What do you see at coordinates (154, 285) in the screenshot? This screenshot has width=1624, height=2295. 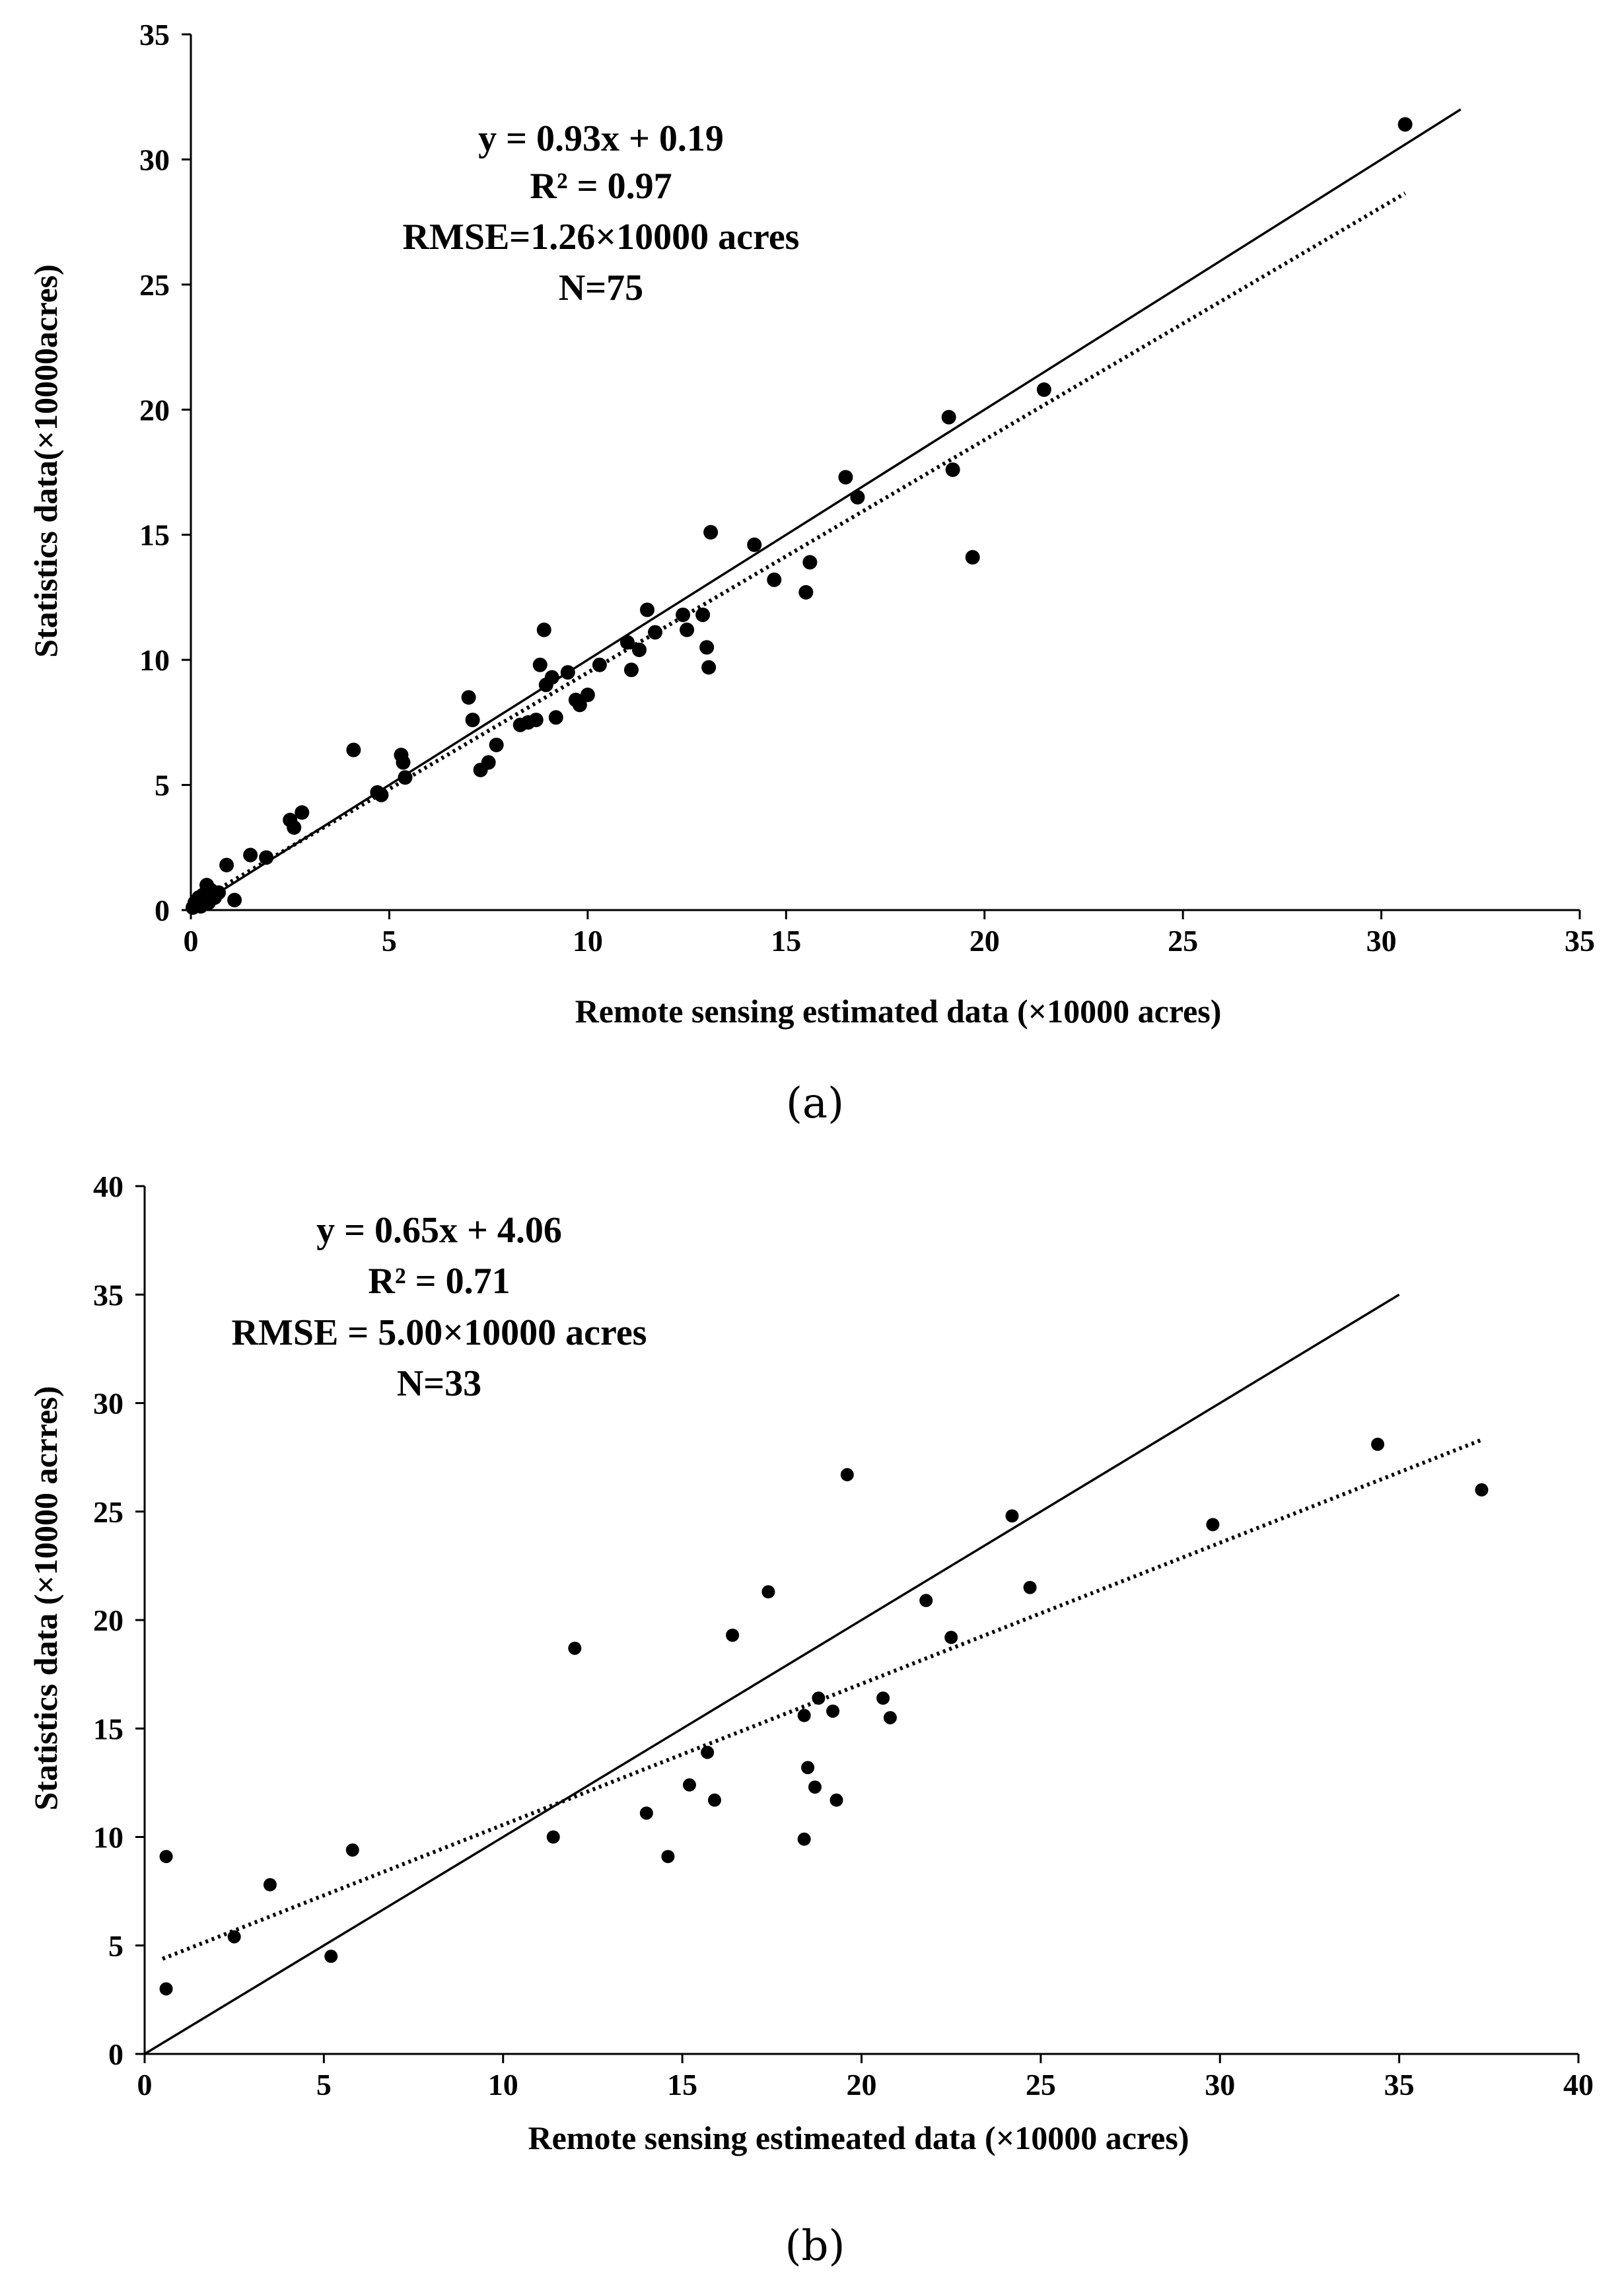 I see `y-tick-label: 25` at bounding box center [154, 285].